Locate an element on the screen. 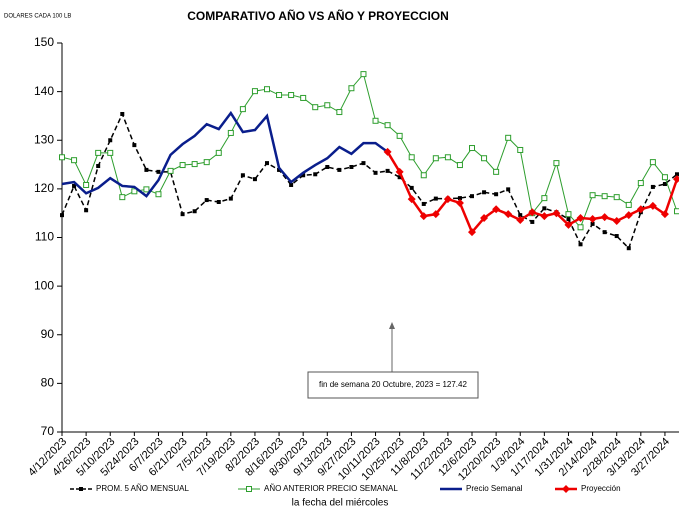 The image size is (679, 510). series-line is located at coordinates (225, 154).